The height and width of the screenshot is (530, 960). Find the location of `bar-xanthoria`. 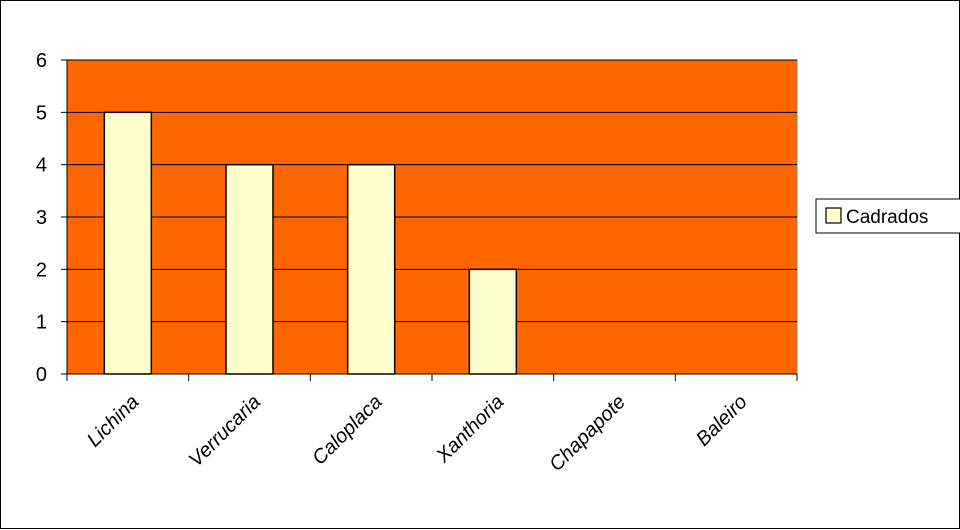

bar-xanthoria is located at coordinates (493, 321).